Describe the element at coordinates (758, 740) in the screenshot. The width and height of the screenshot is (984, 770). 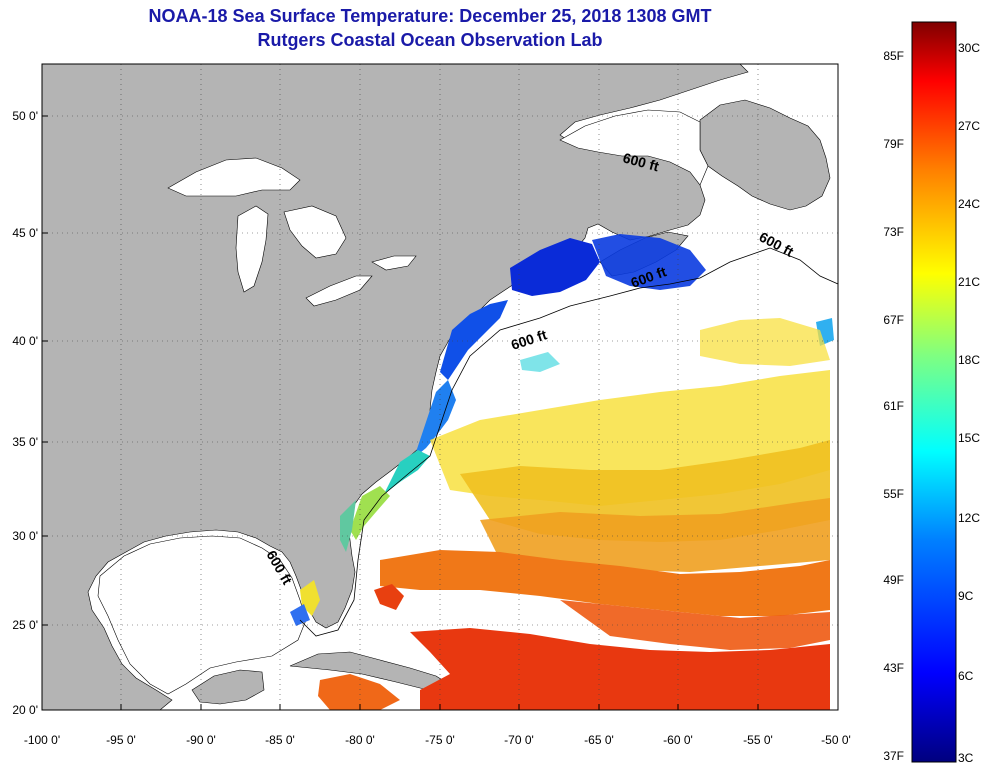
I see `lon-tick-label: -55 0'` at that location.